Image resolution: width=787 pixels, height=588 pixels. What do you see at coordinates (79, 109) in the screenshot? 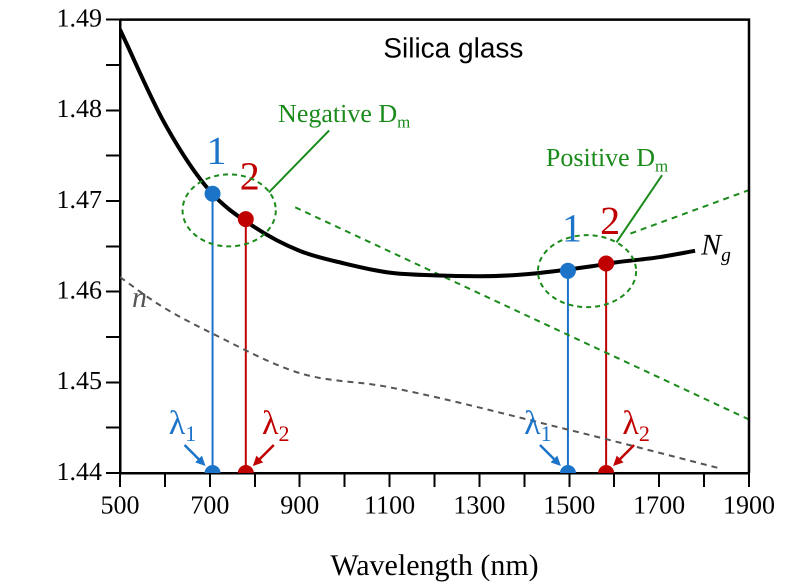
I see `y-tick-label: 1.48` at bounding box center [79, 109].